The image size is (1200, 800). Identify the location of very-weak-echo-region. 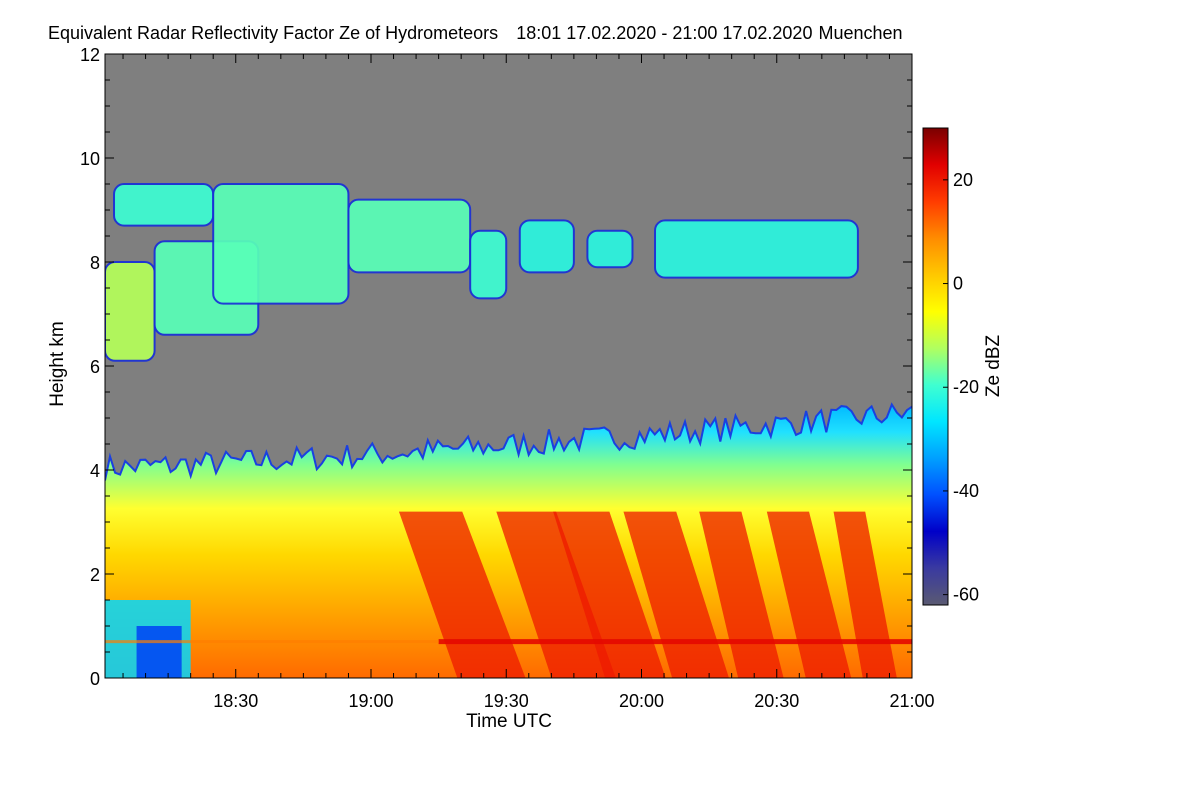
(159, 652).